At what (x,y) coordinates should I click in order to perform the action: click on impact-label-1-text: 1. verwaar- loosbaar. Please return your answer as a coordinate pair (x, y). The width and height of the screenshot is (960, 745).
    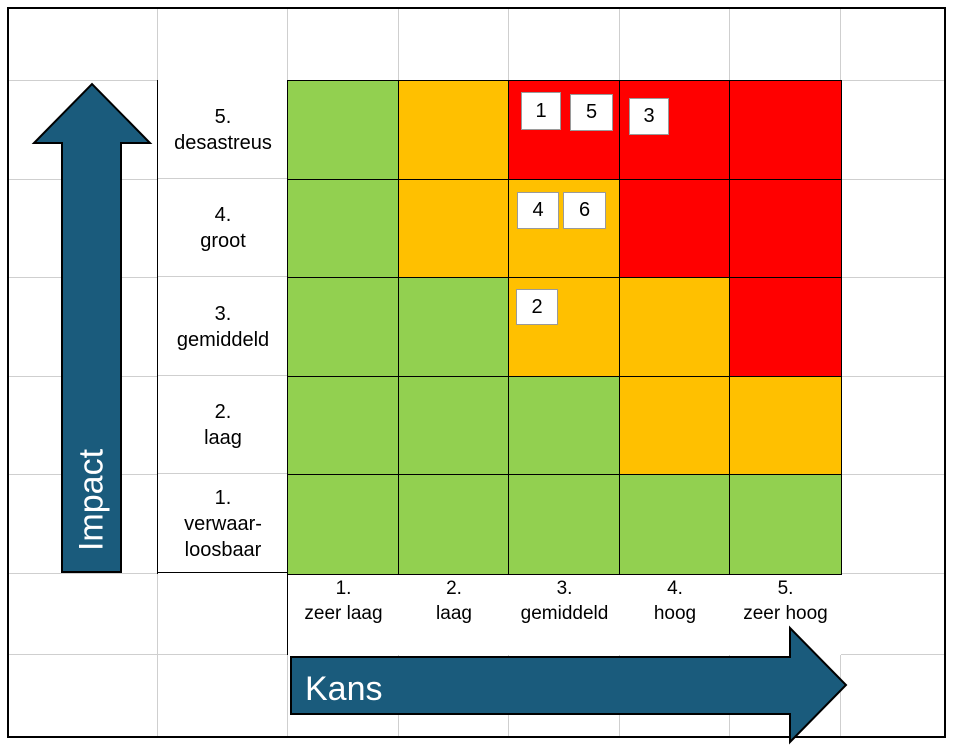
    Looking at the image, I should click on (223, 523).